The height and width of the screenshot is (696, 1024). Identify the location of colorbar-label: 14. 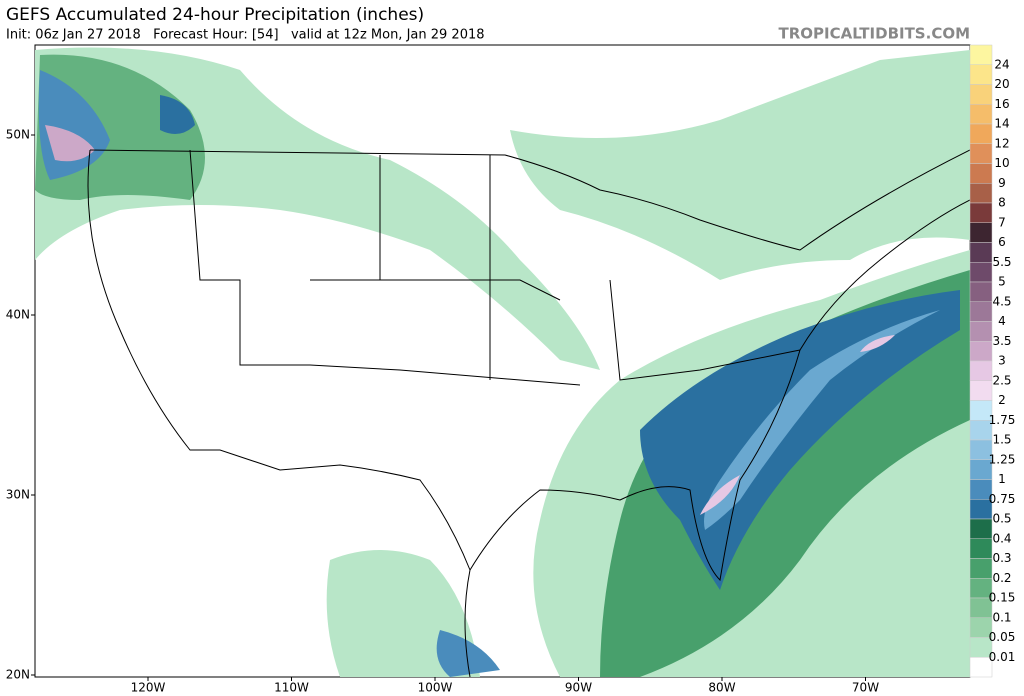
(1001, 124).